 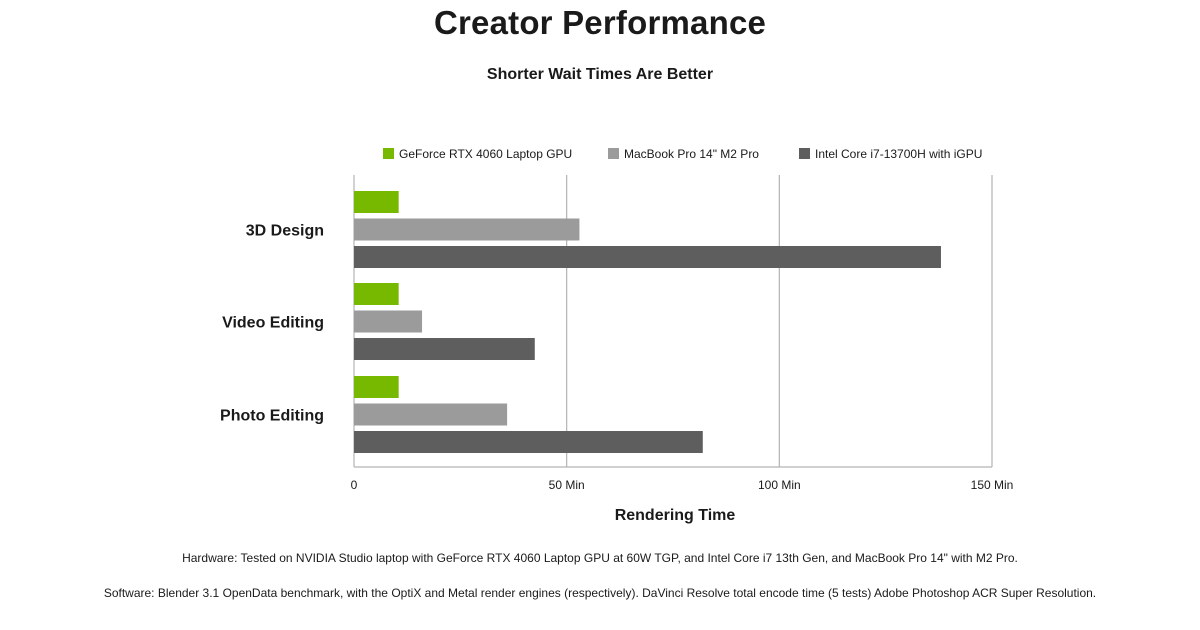 What do you see at coordinates (992, 485) in the screenshot?
I see `x-tick-label: 150 Min` at bounding box center [992, 485].